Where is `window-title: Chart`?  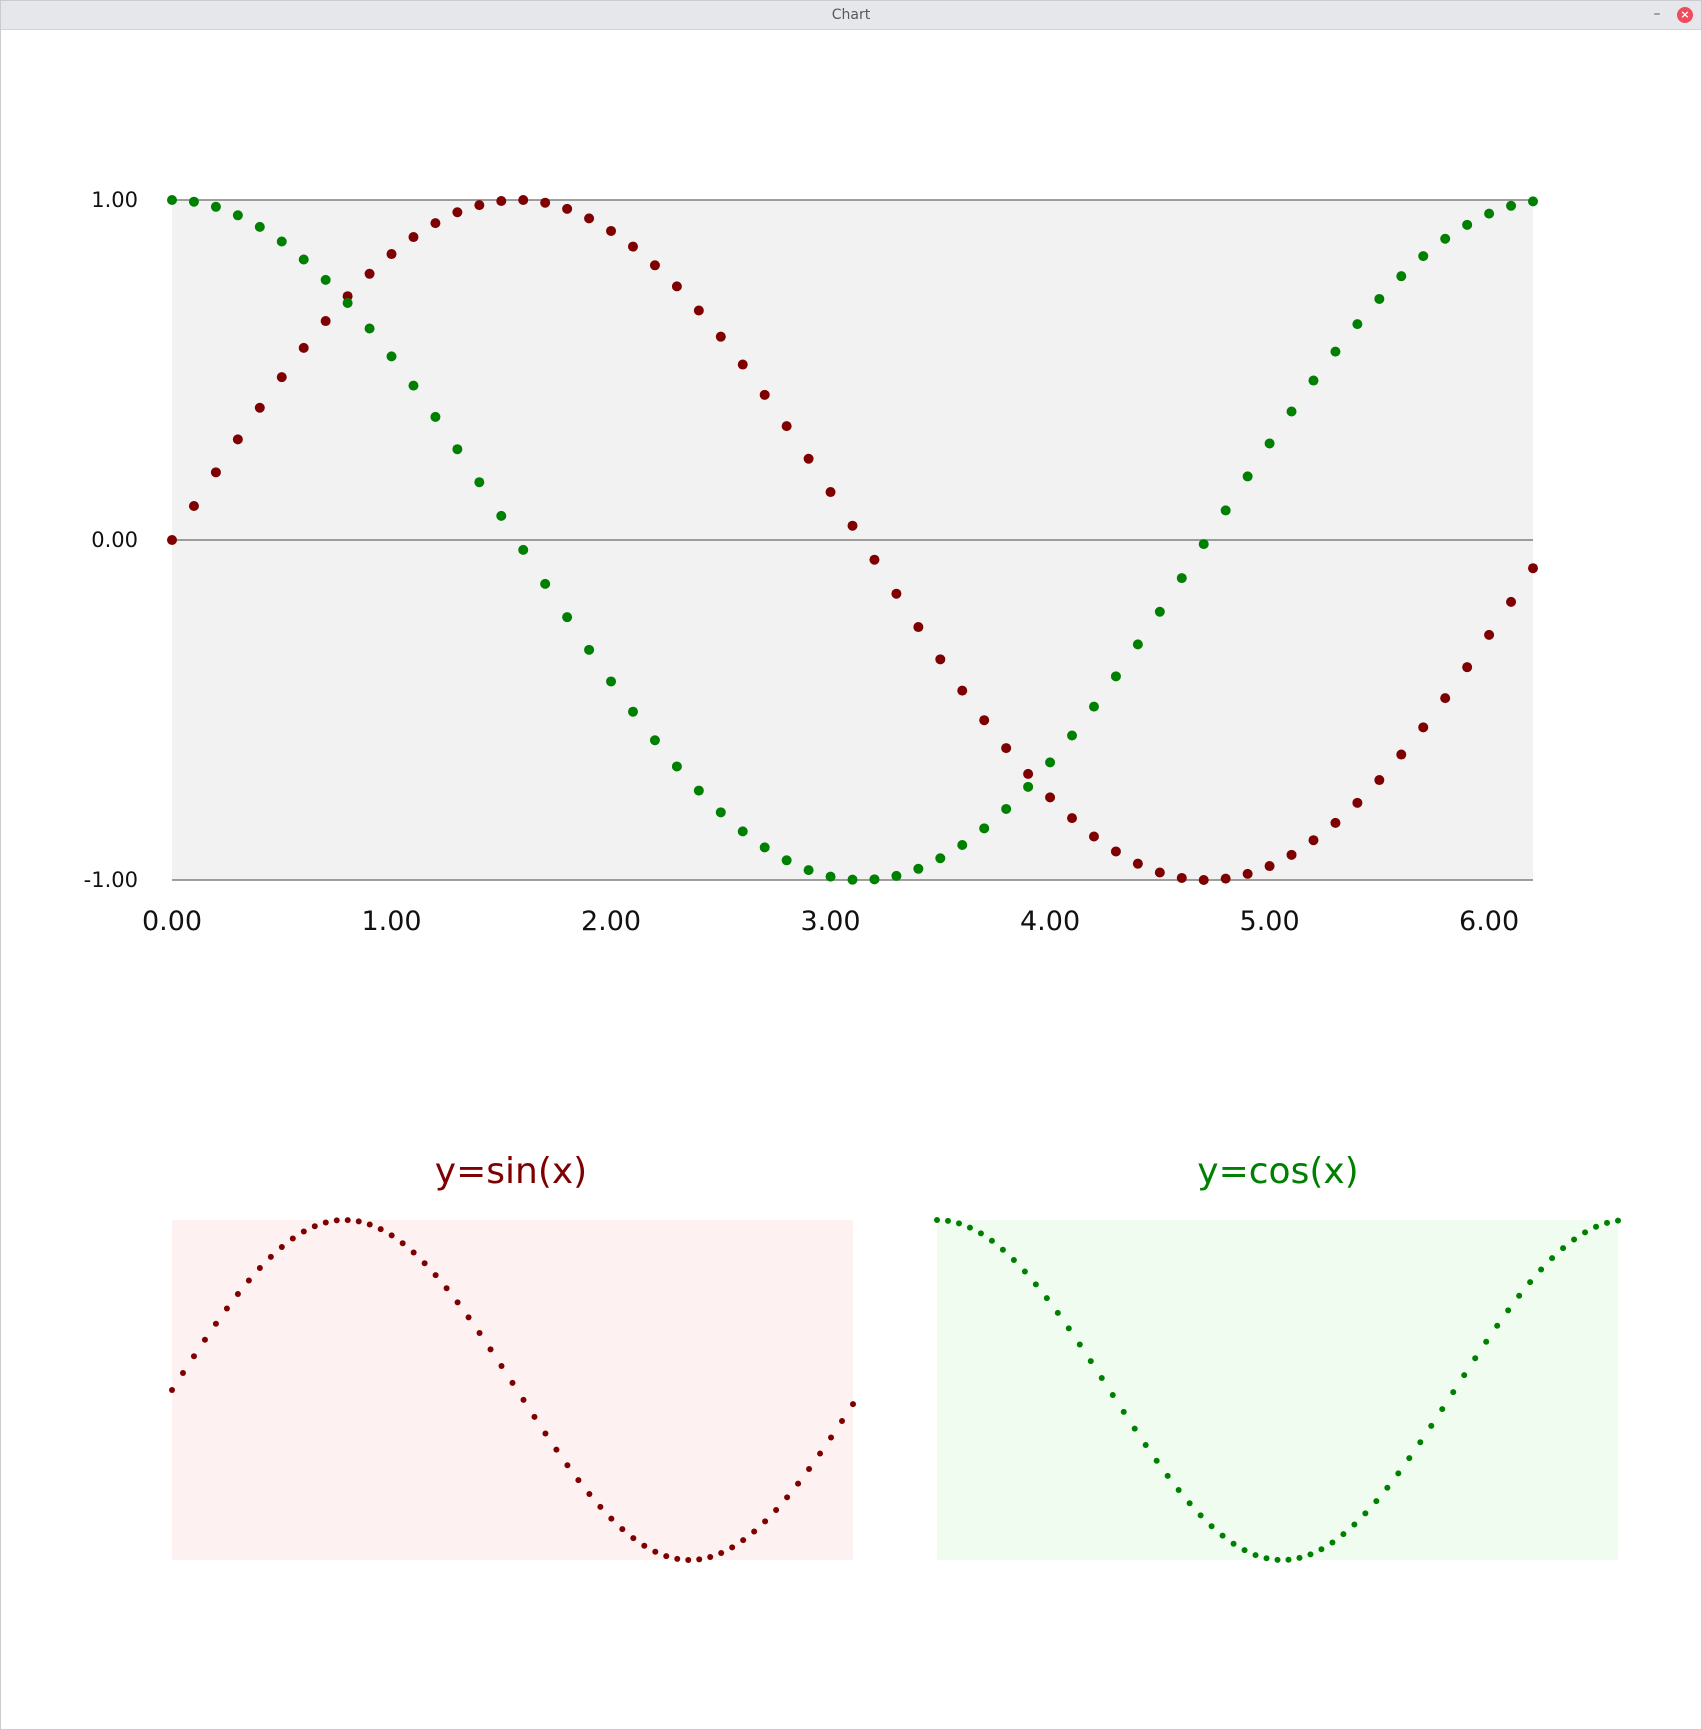 window-title: Chart is located at coordinates (851, 15).